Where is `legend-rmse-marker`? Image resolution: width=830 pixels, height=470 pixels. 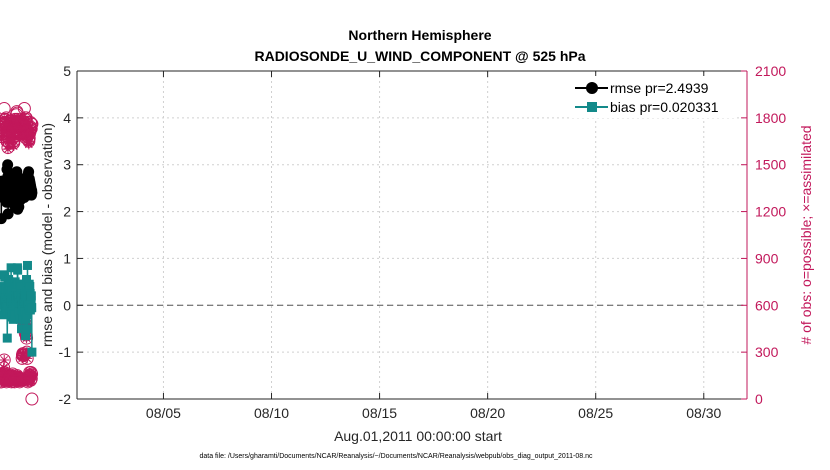
legend-rmse-marker is located at coordinates (592, 88).